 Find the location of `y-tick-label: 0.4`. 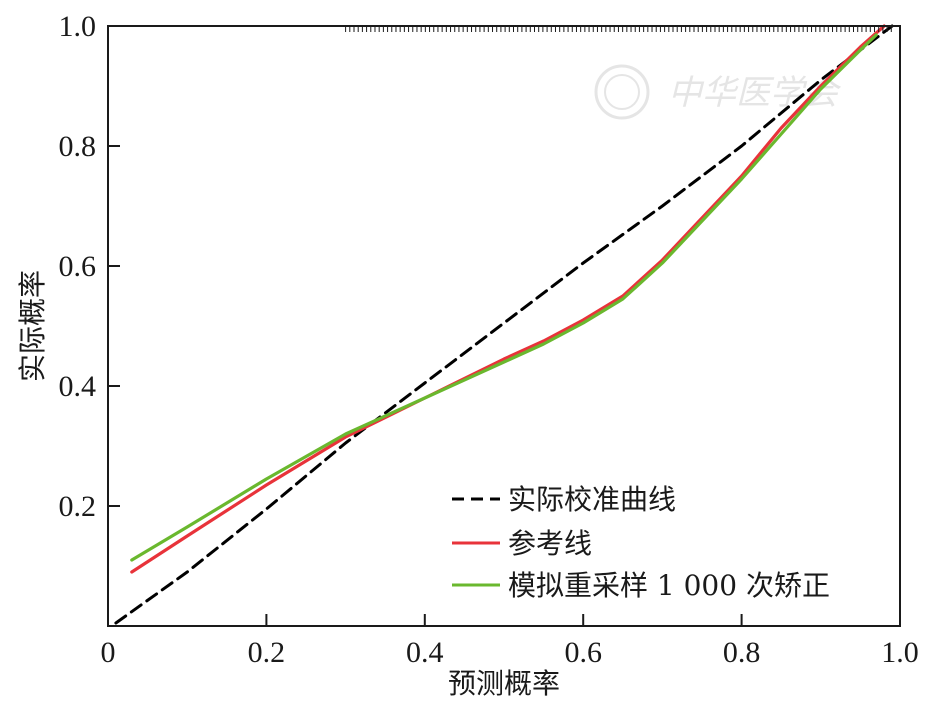

y-tick-label: 0.4 is located at coordinates (78, 386).